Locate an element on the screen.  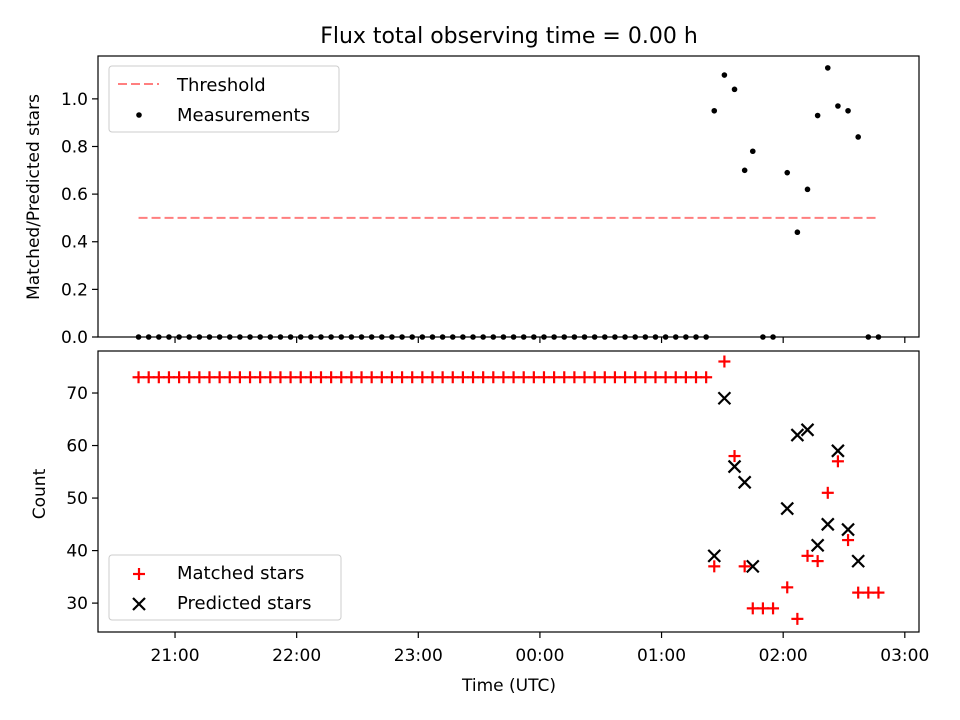
y-tick-label: 60 is located at coordinates (77, 447).